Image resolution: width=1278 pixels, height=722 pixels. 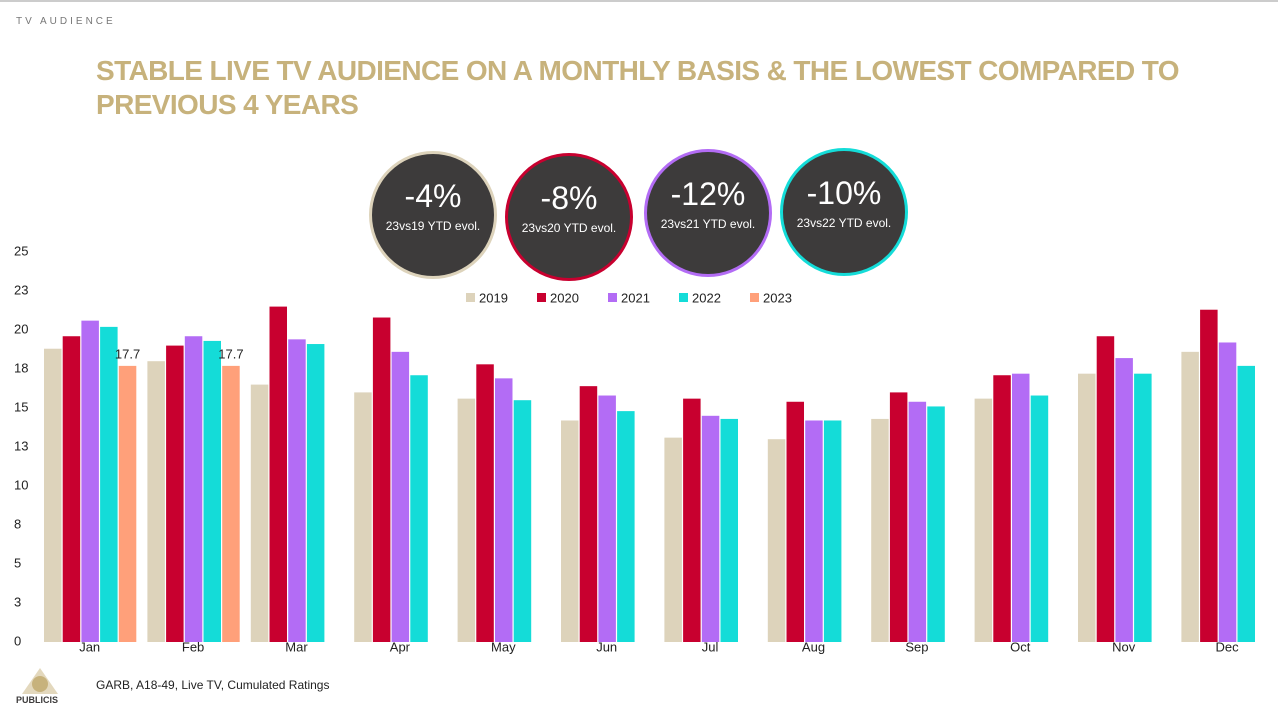 I want to click on section-label: TV AUDIENCE, so click(x=66, y=21).